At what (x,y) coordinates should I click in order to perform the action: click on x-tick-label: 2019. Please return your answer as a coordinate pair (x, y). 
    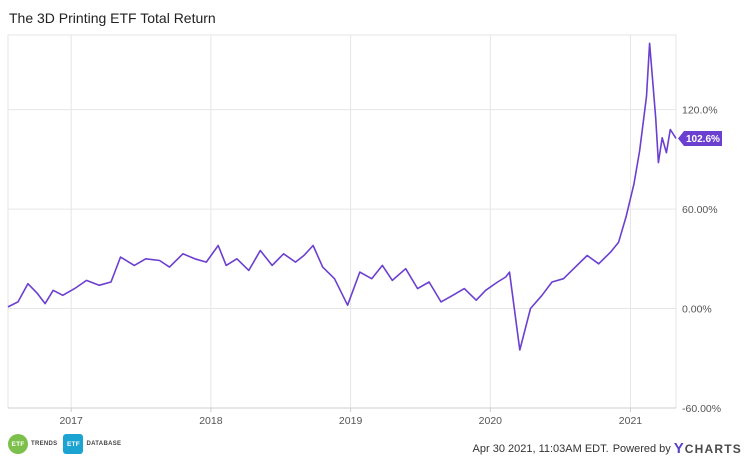
    Looking at the image, I should click on (351, 421).